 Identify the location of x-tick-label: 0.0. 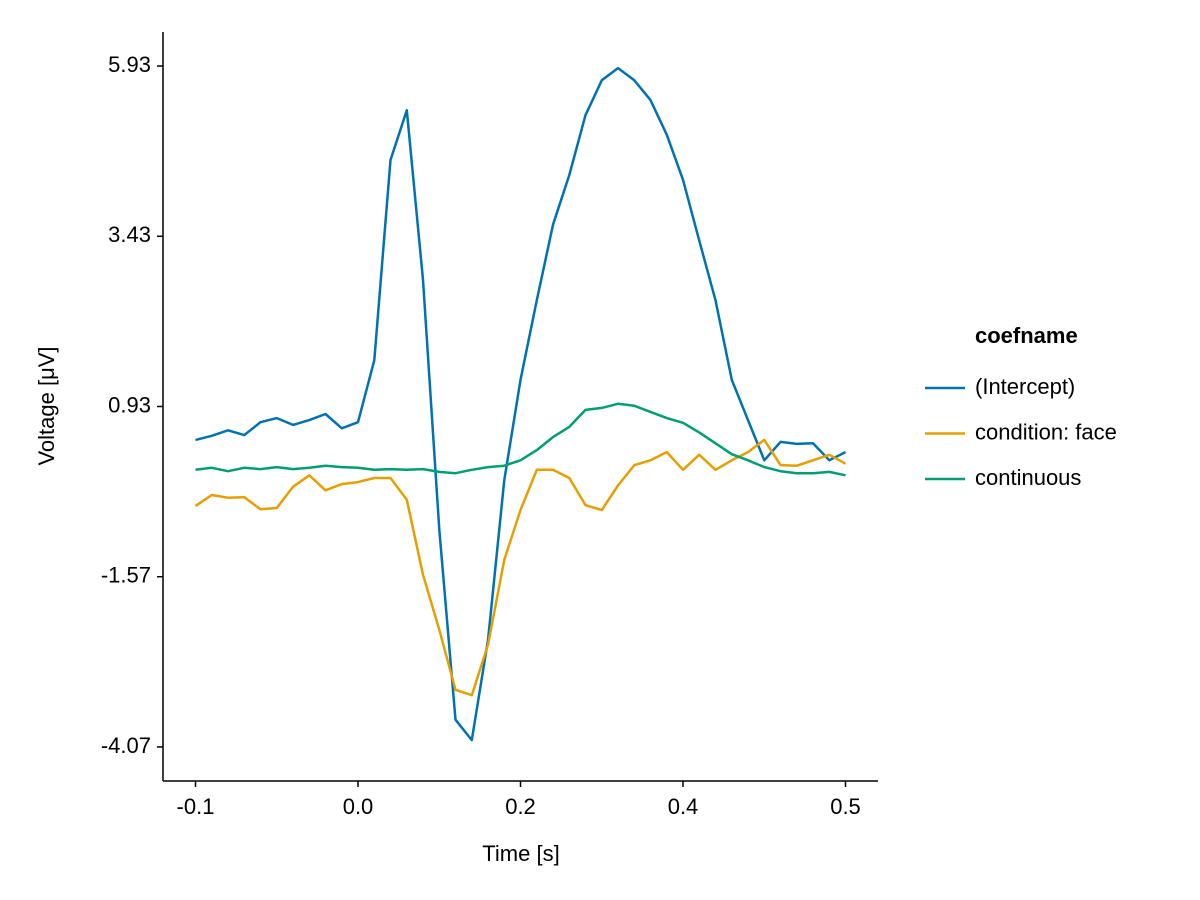
(358, 806).